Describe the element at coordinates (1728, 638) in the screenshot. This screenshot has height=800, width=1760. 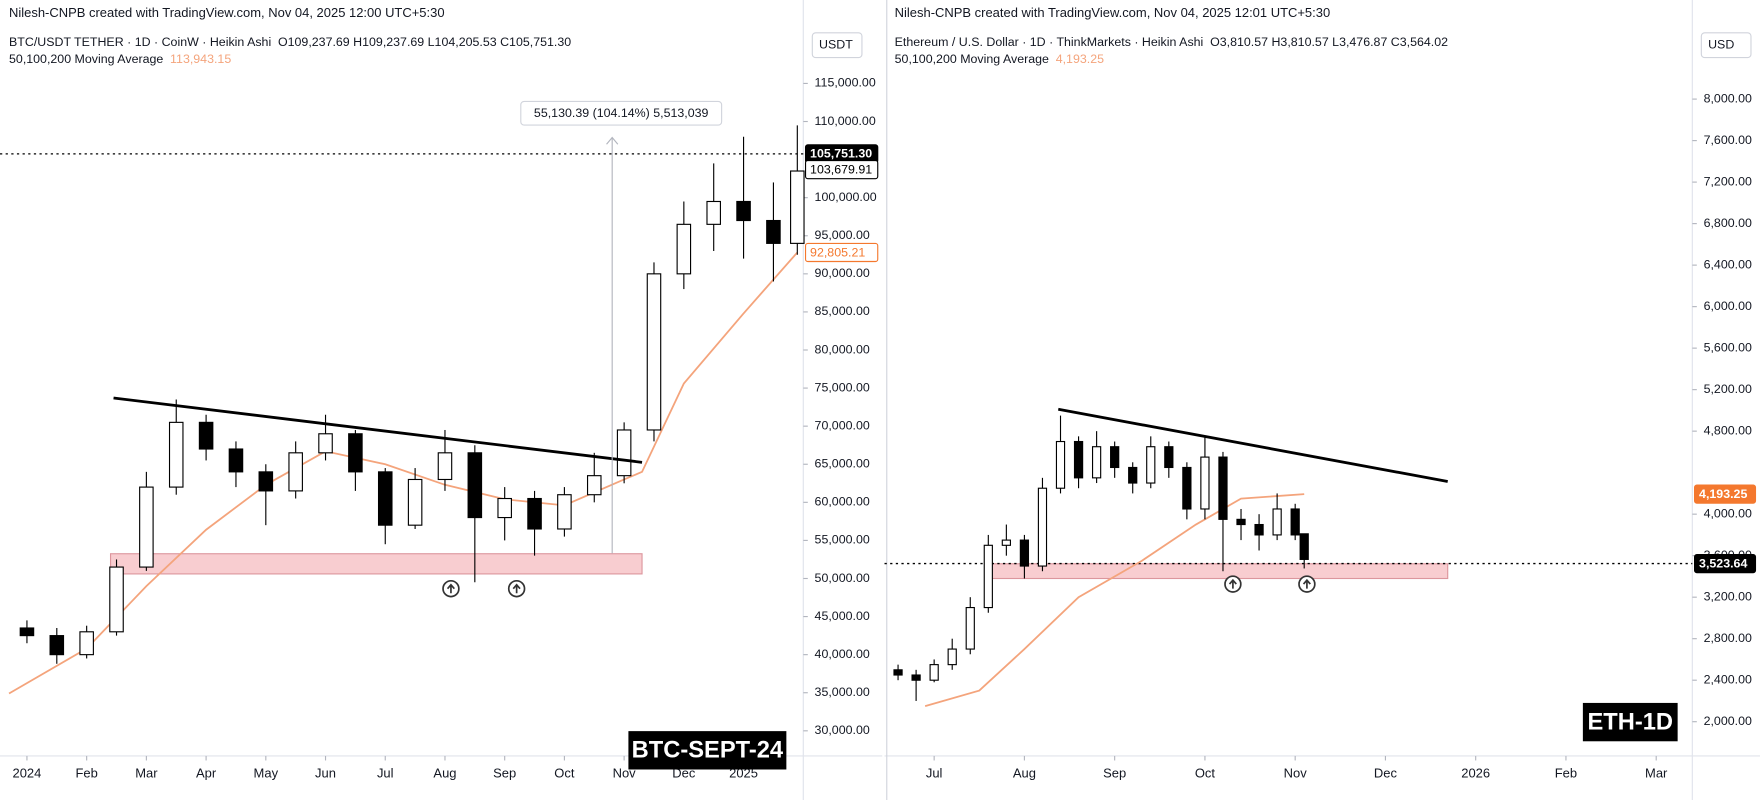
I see `y-tick-label: 2,800.00` at that location.